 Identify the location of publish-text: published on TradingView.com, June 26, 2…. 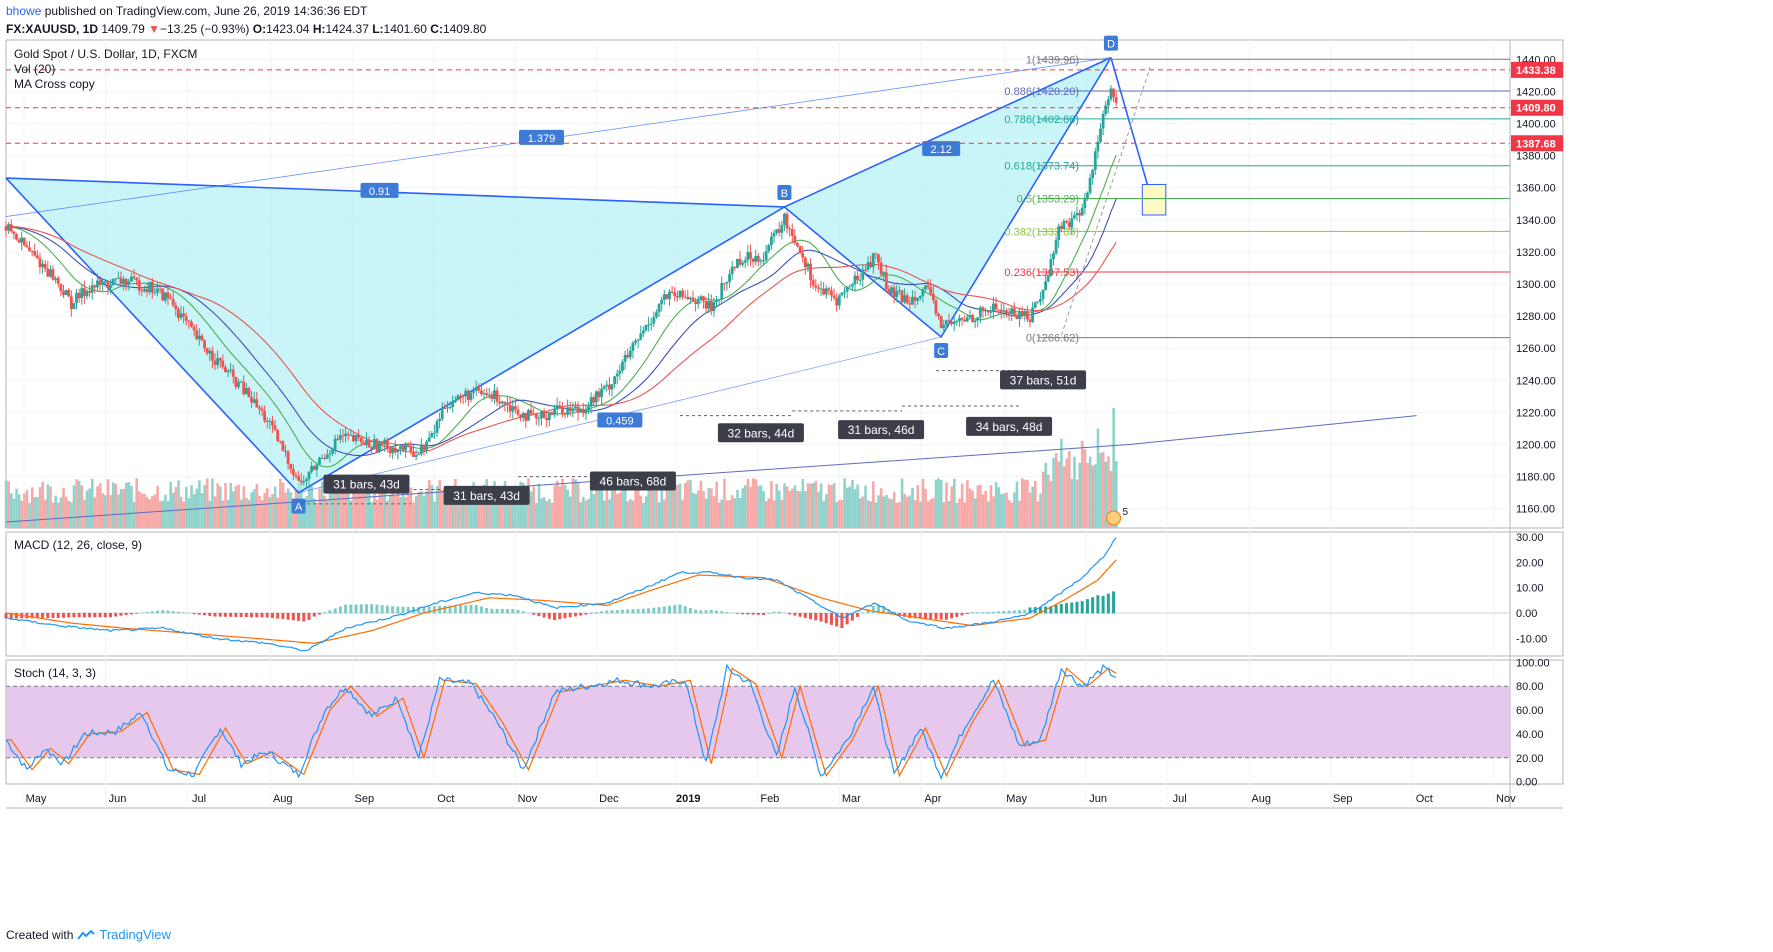
(206, 11).